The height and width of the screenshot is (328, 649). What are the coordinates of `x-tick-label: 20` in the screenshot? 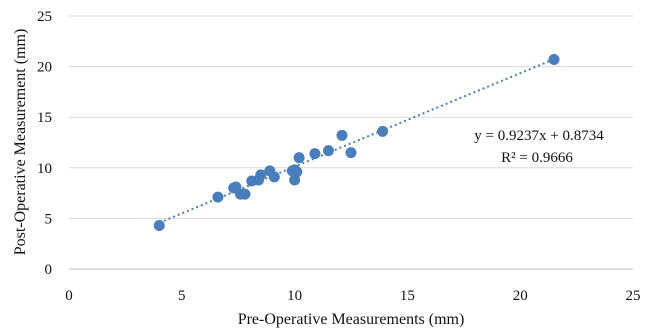 It's located at (520, 296).